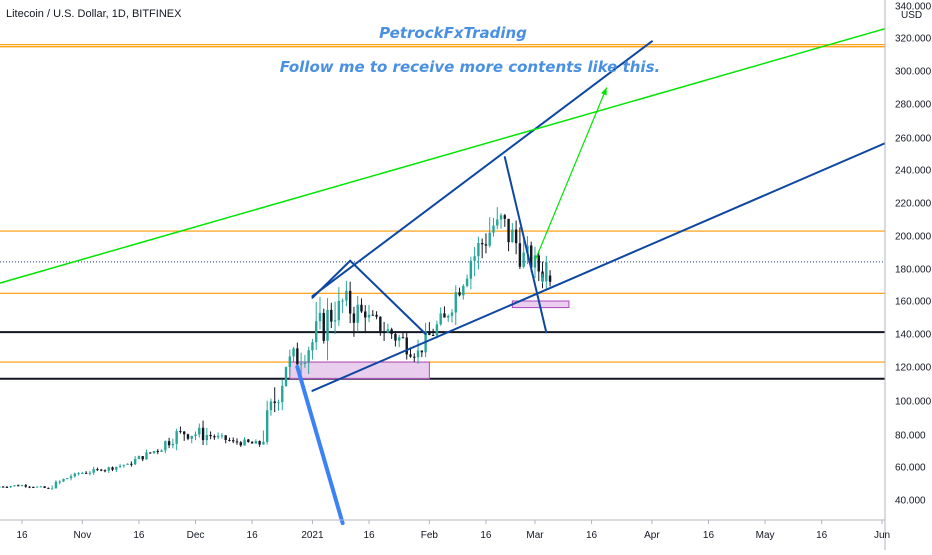 The height and width of the screenshot is (555, 932). Describe the element at coordinates (430, 535) in the screenshot. I see `x-tick-label: Feb` at that location.